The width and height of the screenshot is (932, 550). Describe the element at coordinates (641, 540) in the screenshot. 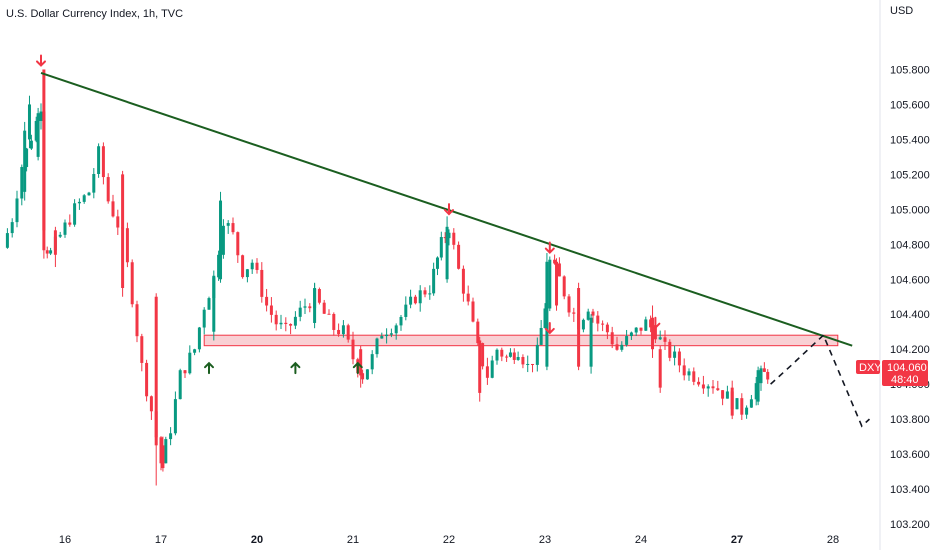

I see `time-tick-label: 24` at that location.